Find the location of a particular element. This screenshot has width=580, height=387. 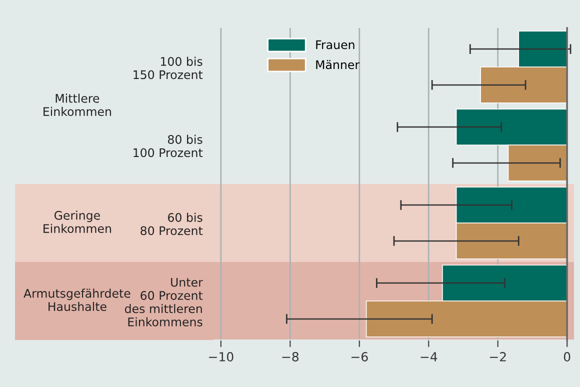

legend-label: Frauen is located at coordinates (335, 45).